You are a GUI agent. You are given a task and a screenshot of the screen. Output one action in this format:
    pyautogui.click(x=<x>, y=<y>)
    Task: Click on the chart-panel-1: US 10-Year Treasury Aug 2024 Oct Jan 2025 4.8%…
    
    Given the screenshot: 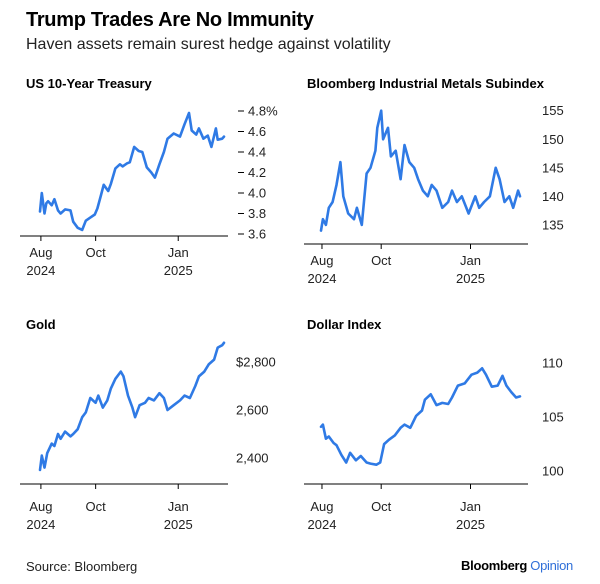 What is the action you would take?
    pyautogui.click(x=149, y=177)
    